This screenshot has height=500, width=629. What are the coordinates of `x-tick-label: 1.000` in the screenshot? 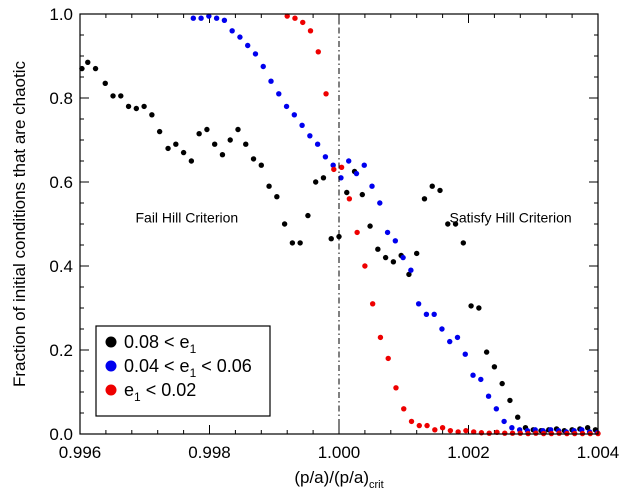 It's located at (339, 452).